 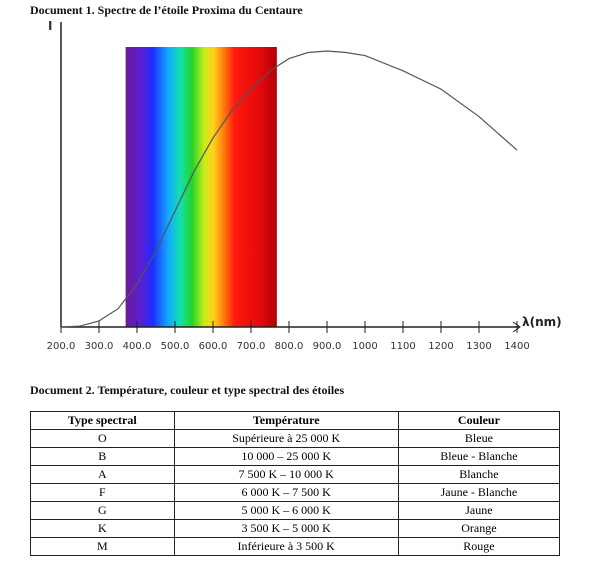 What do you see at coordinates (286, 492) in the screenshot?
I see `table-cell: 6 000 K – 7 500 K` at bounding box center [286, 492].